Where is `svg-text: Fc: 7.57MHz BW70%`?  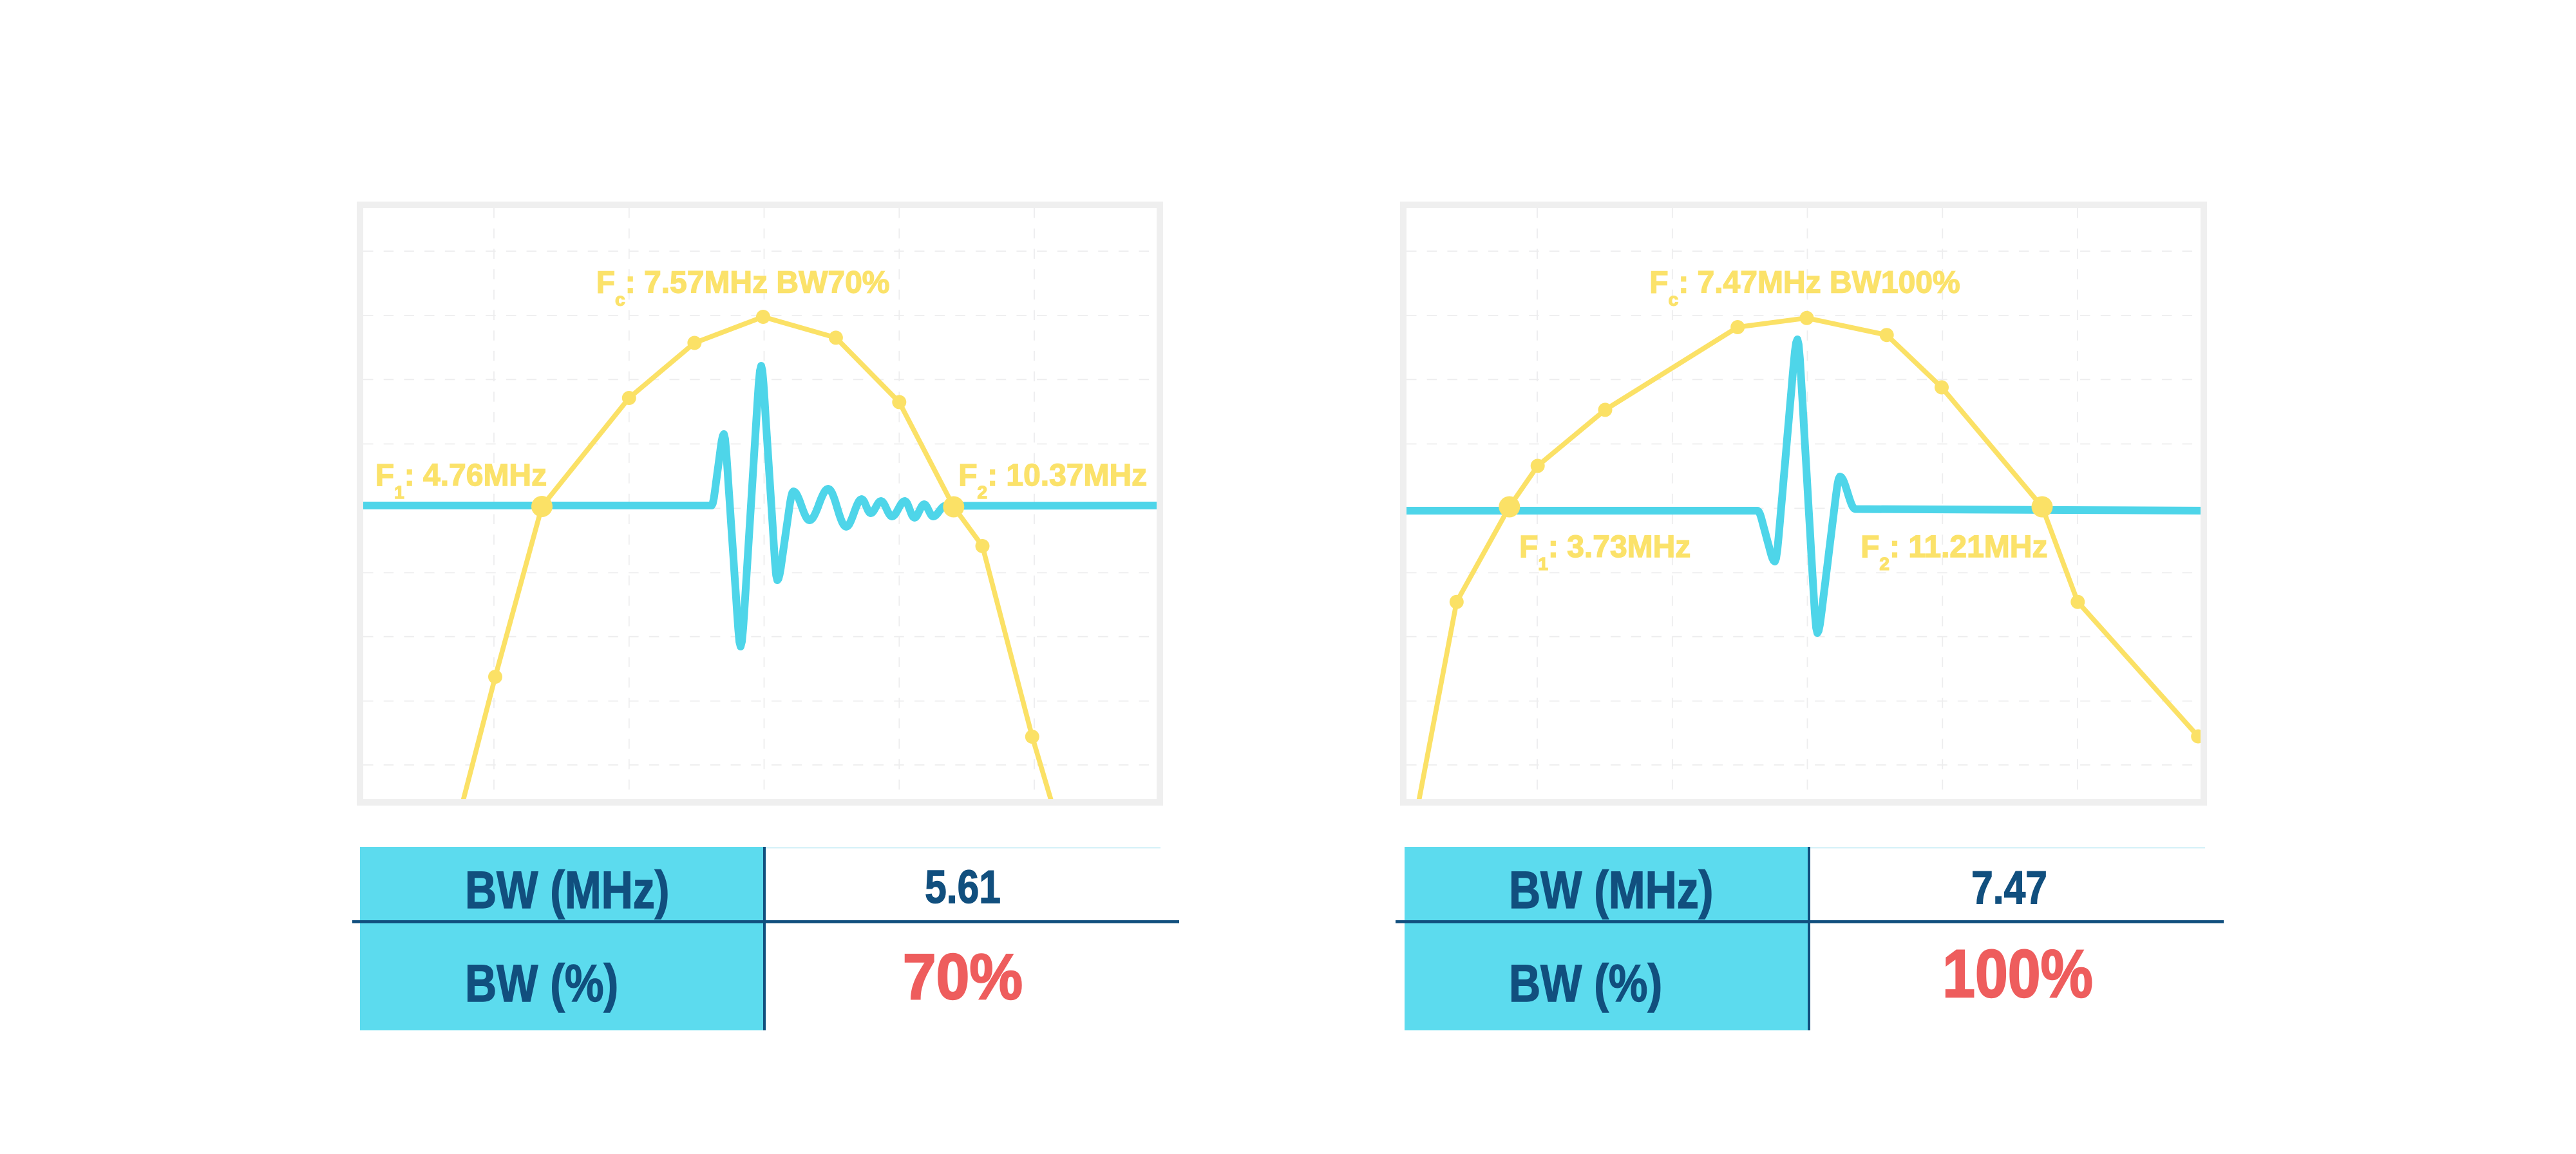 svg-text: Fc: 7.57MHz BW70% is located at coordinates (743, 288).